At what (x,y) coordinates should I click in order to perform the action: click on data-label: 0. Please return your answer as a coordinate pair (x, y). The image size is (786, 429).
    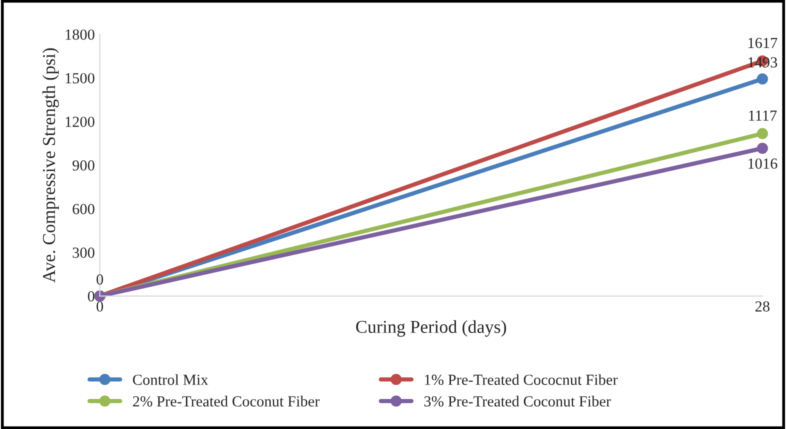
    Looking at the image, I should click on (100, 279).